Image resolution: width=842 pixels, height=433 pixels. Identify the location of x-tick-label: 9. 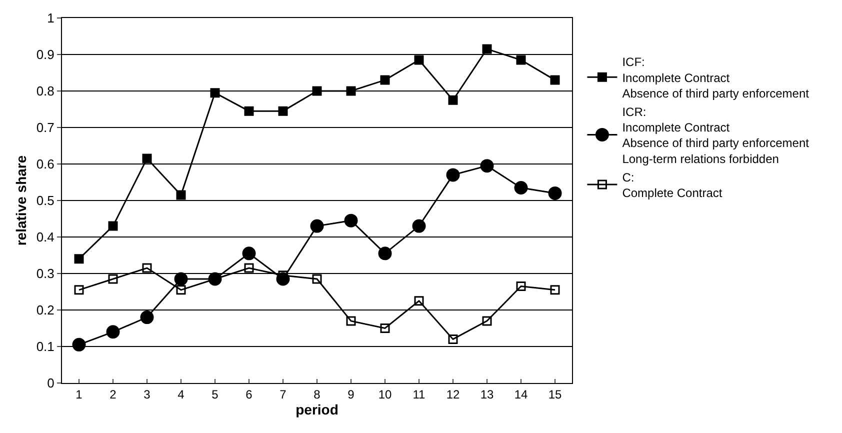
(351, 394).